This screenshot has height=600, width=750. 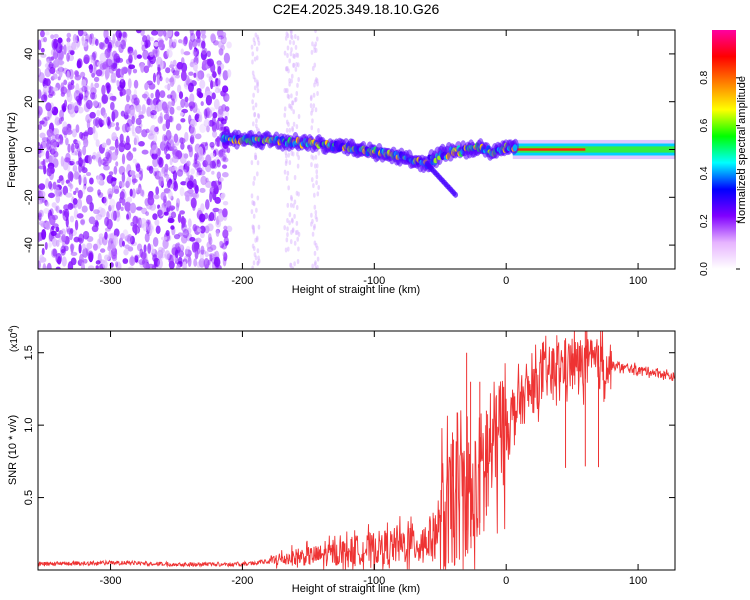 I want to click on spectrogram-band-peak, so click(x=549, y=149).